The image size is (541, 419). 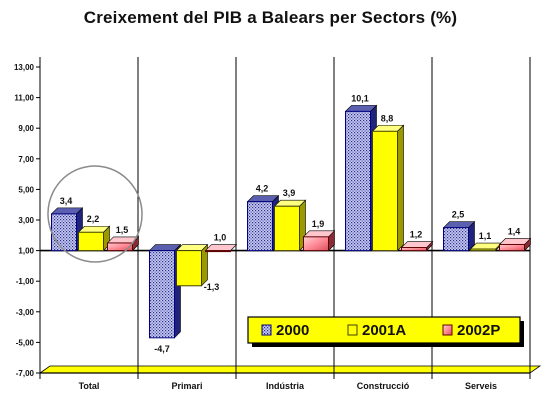 I want to click on data-label: 2,5, so click(x=458, y=215).